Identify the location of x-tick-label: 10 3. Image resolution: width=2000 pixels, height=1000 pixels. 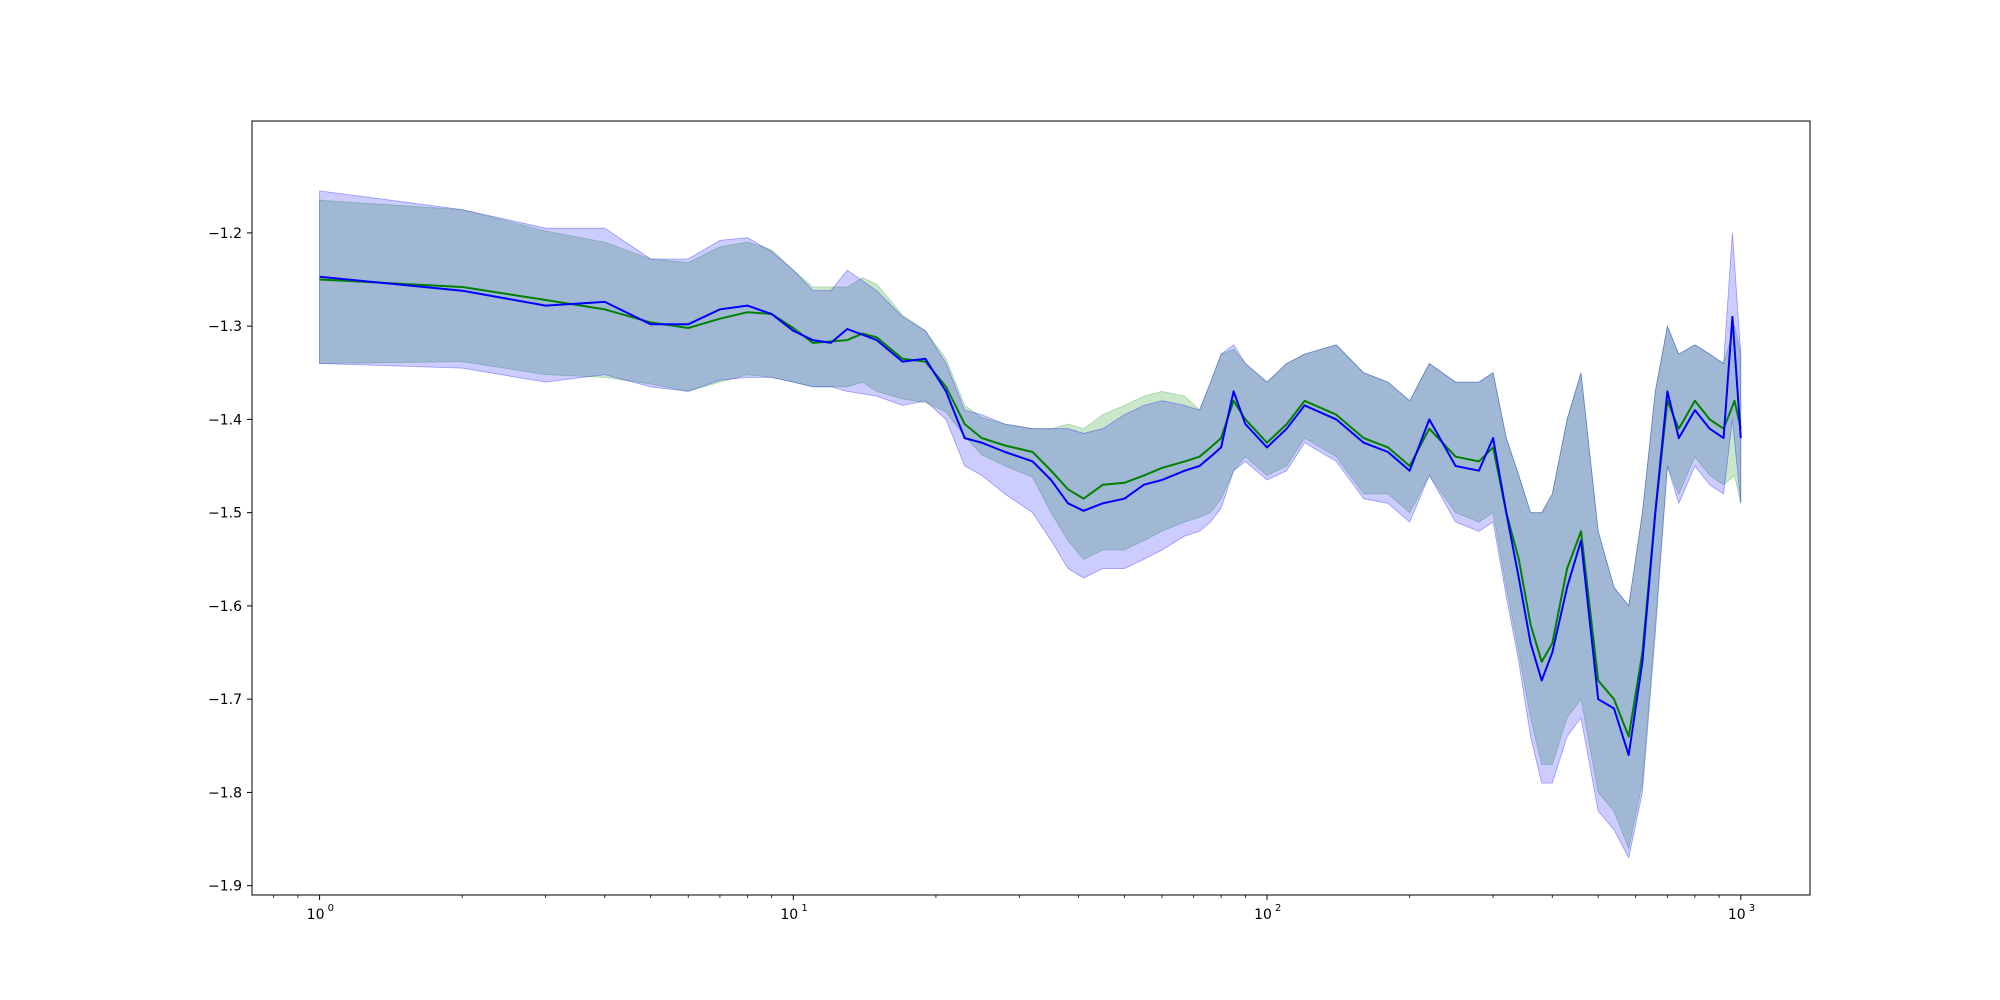
(1741, 913).